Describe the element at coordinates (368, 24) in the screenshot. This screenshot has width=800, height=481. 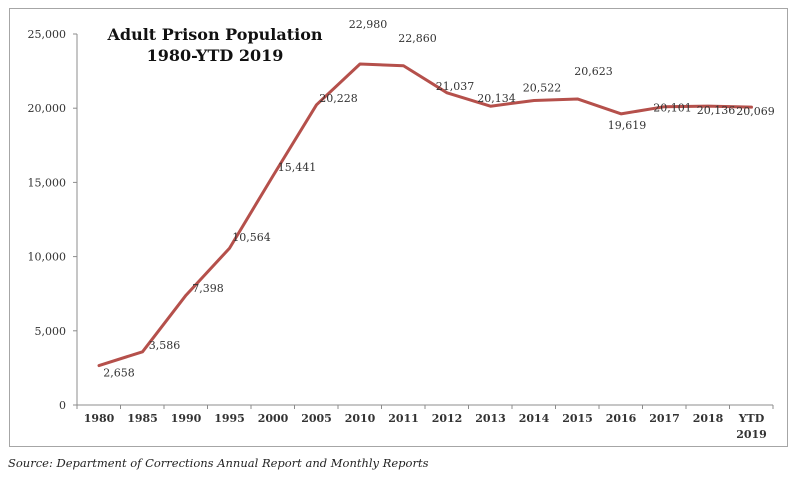
I see `data-label: 22,980` at that location.